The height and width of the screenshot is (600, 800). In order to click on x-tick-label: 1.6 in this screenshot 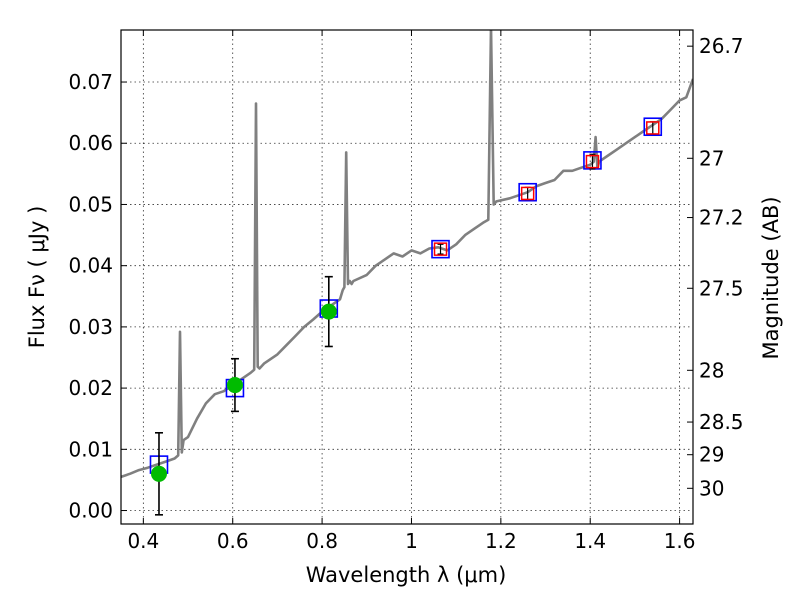, I will do `click(680, 541)`.